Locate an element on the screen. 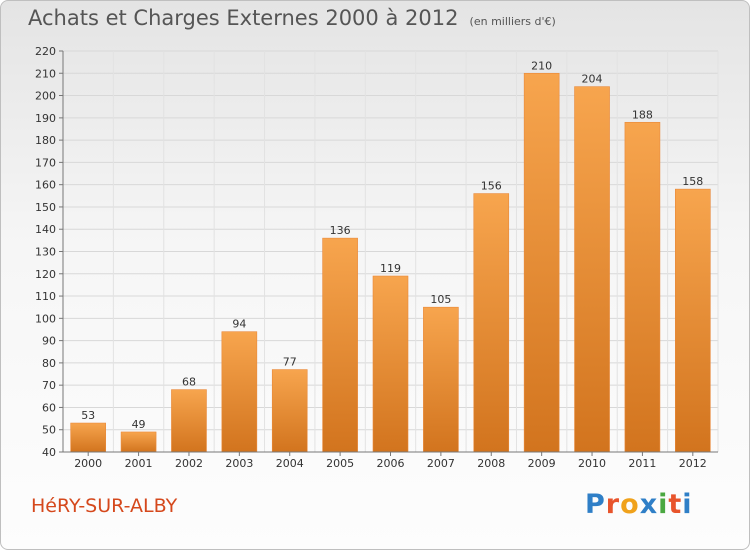 This screenshot has width=750, height=550. value-label: 188 is located at coordinates (642, 114).